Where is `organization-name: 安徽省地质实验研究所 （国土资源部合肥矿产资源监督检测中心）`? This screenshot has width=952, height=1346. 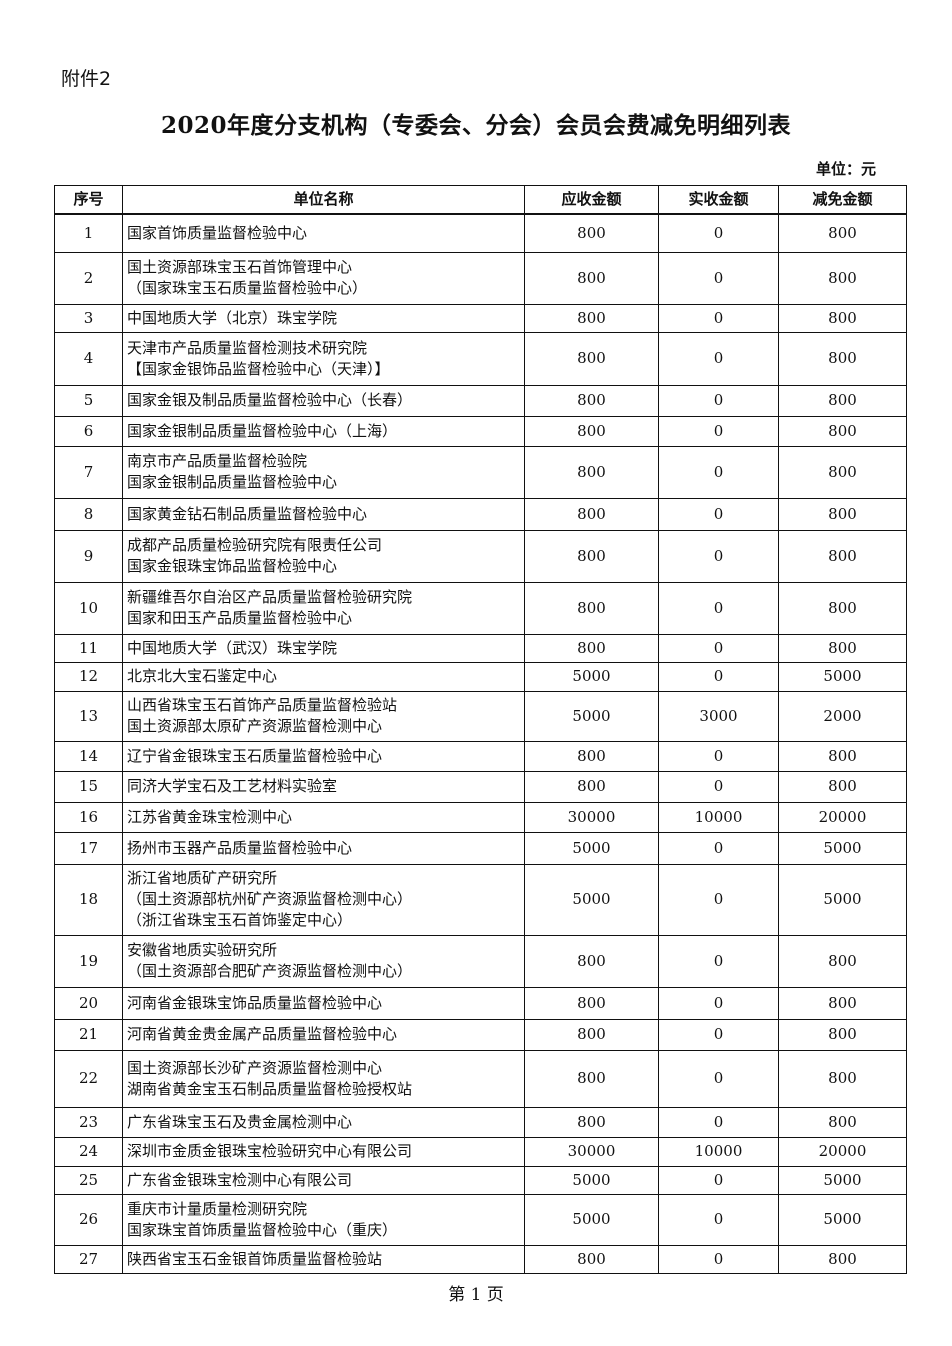 organization-name: 安徽省地质实验研究所 （国土资源部合肥矿产资源监督检测中心） is located at coordinates (323, 961).